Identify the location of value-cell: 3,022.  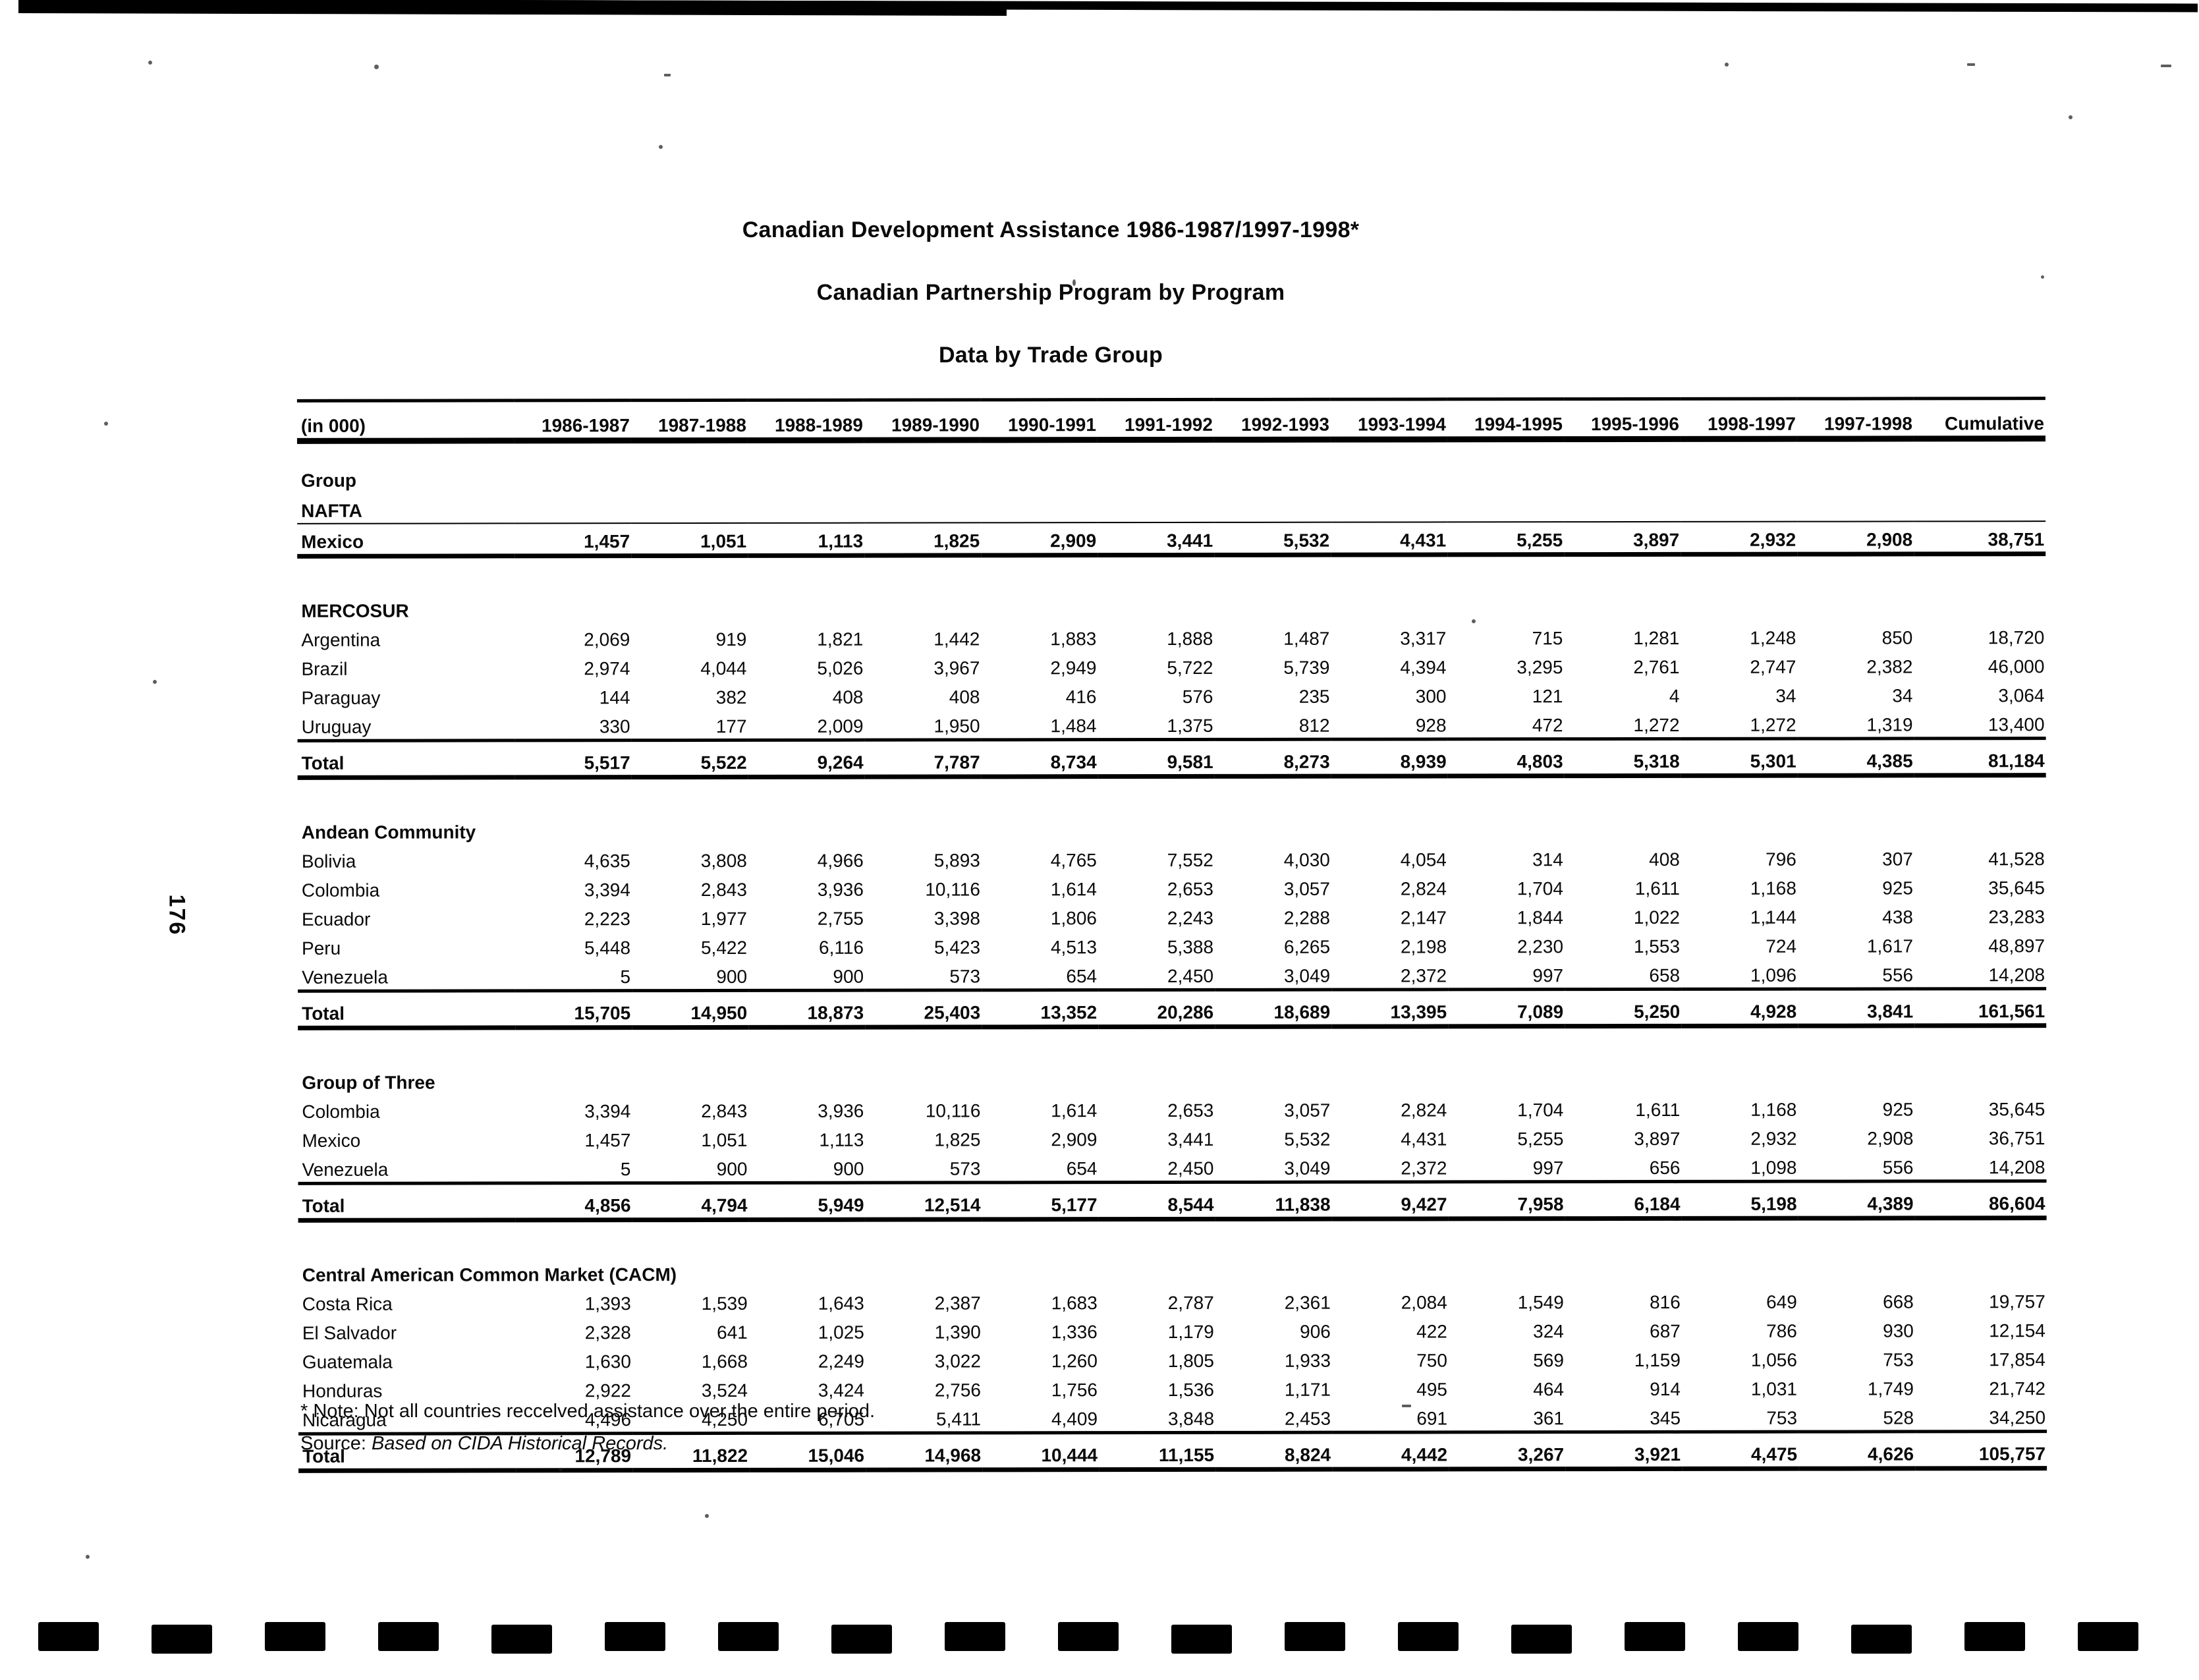
(957, 1361).